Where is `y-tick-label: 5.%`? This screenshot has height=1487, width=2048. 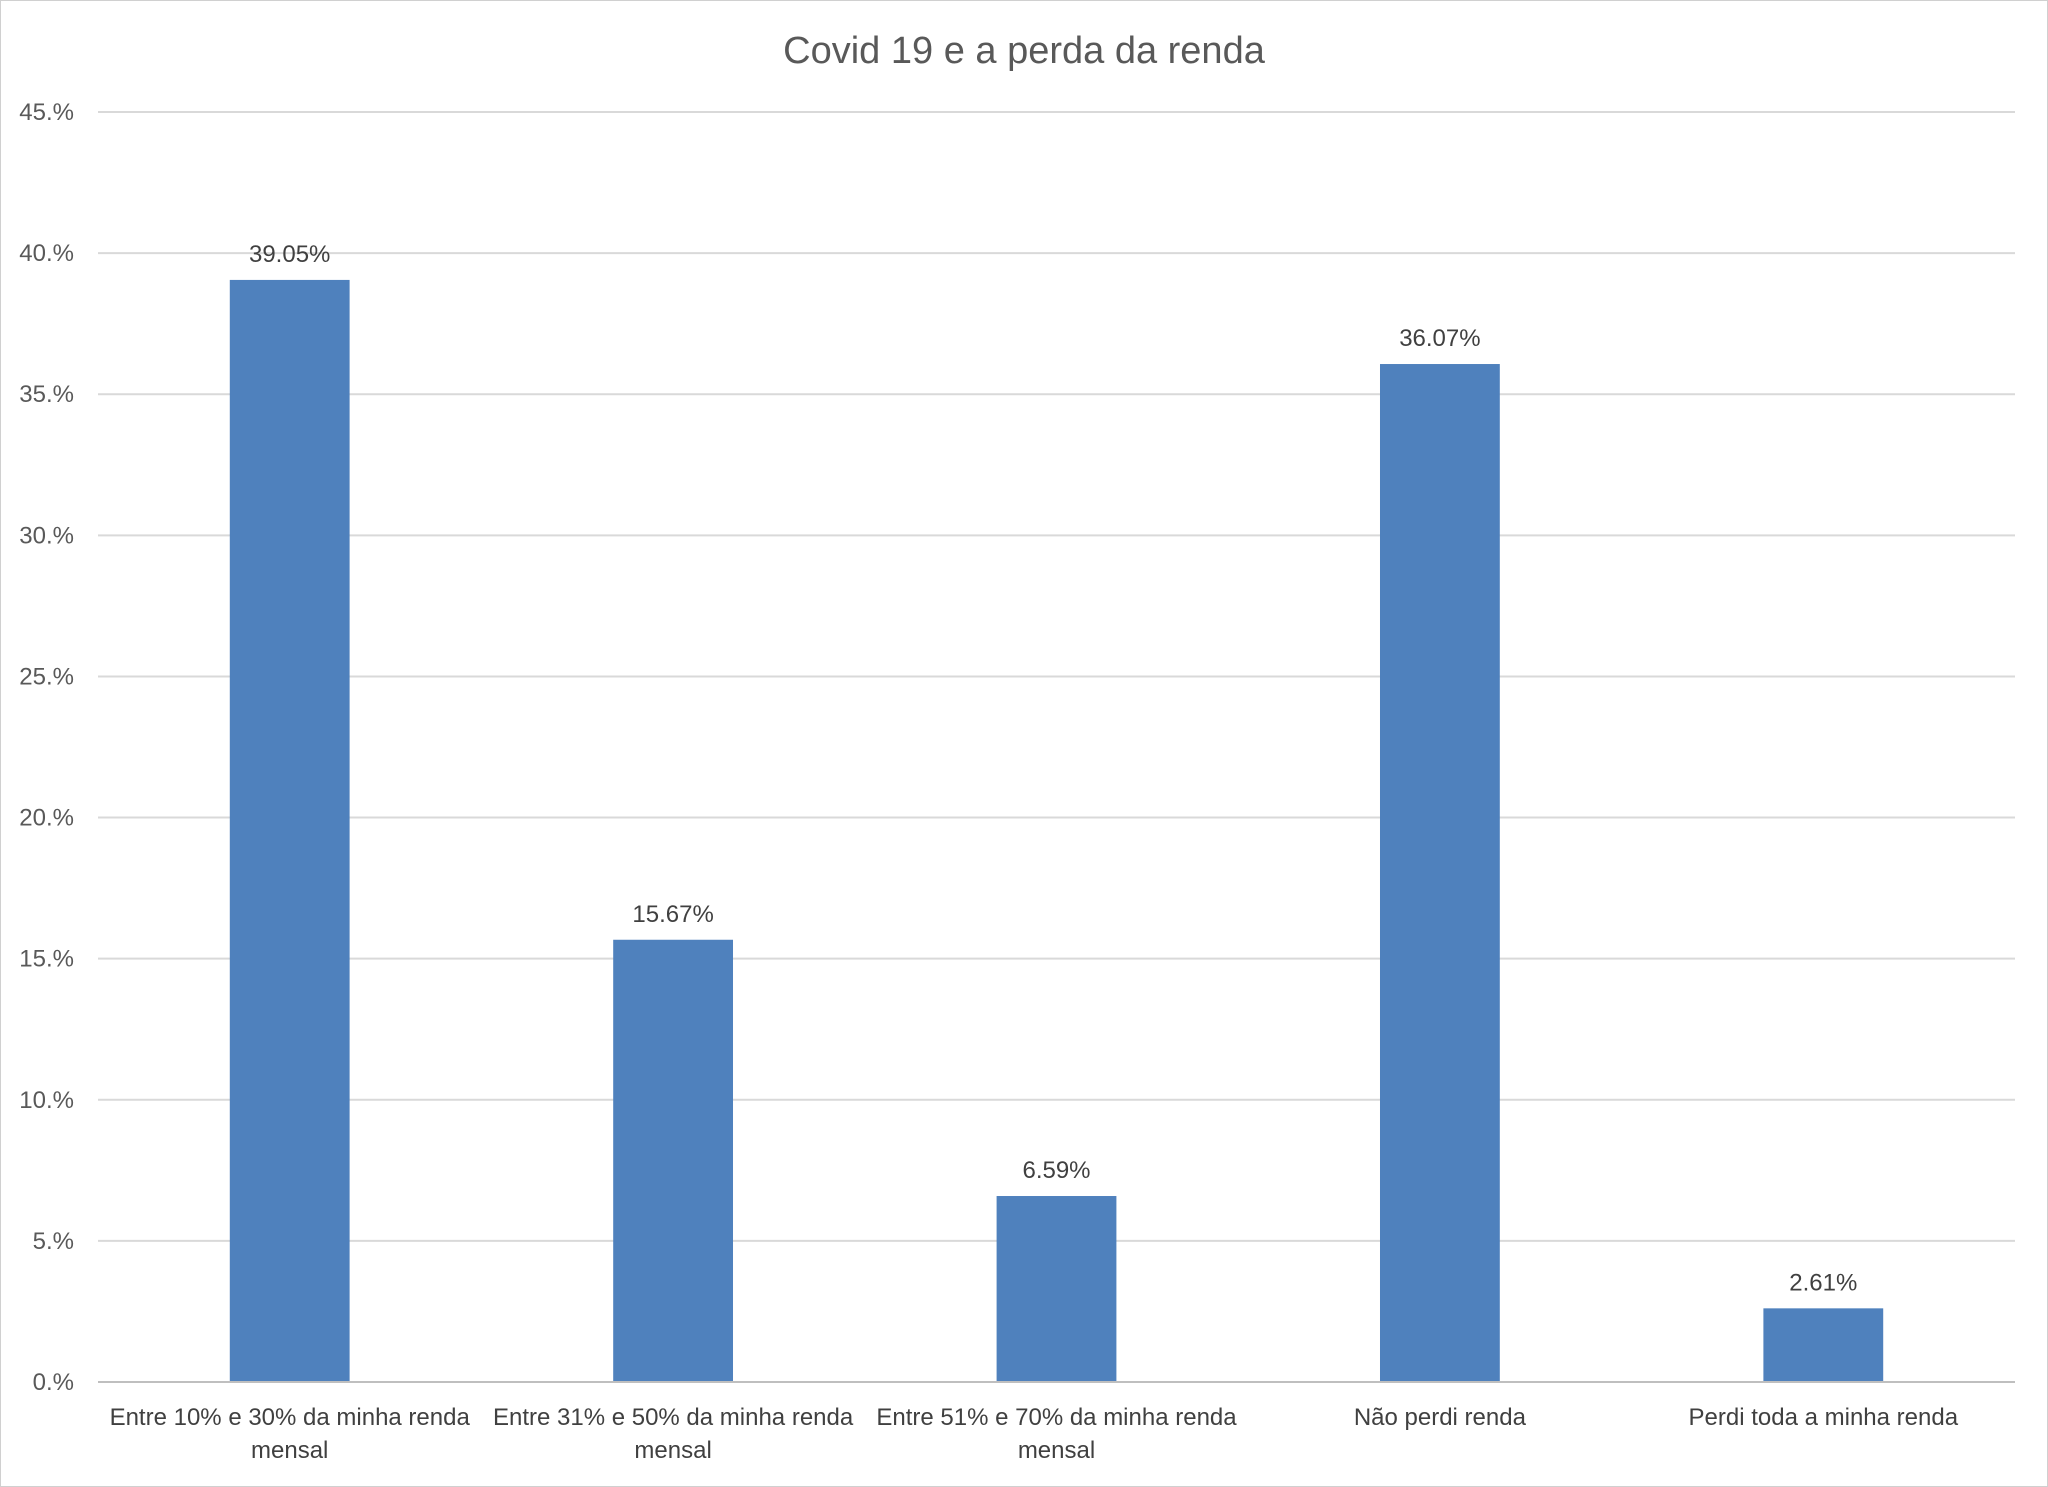
y-tick-label: 5.% is located at coordinates (53, 1241).